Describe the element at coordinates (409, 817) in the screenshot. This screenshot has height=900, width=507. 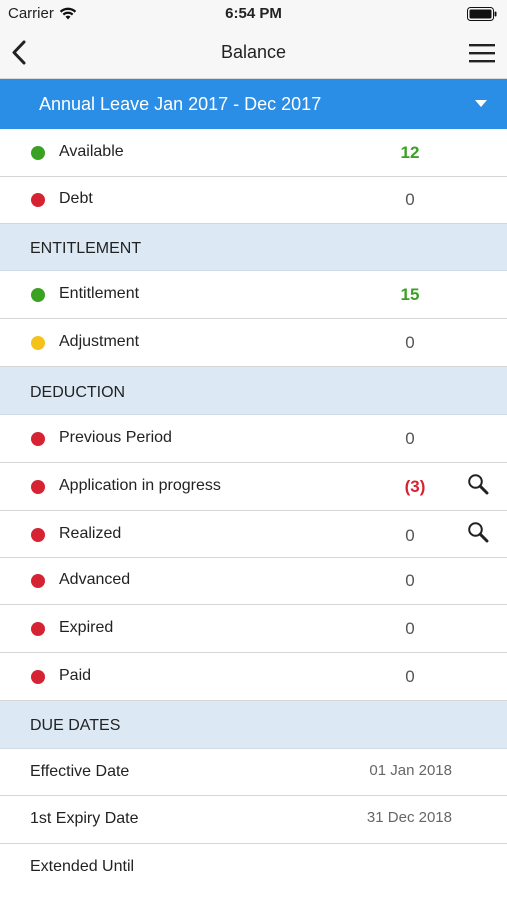
I see `row-date-value: 31 Dec 2018` at that location.